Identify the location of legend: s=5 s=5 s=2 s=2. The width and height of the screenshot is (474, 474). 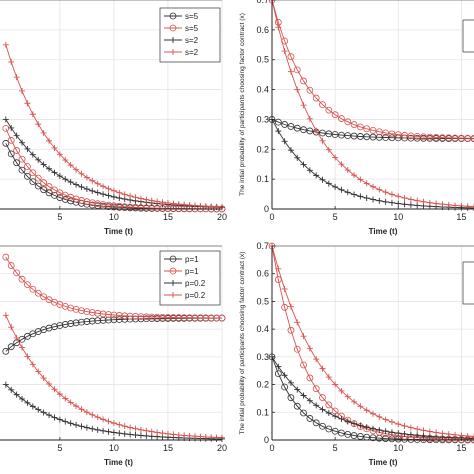
(190, 35).